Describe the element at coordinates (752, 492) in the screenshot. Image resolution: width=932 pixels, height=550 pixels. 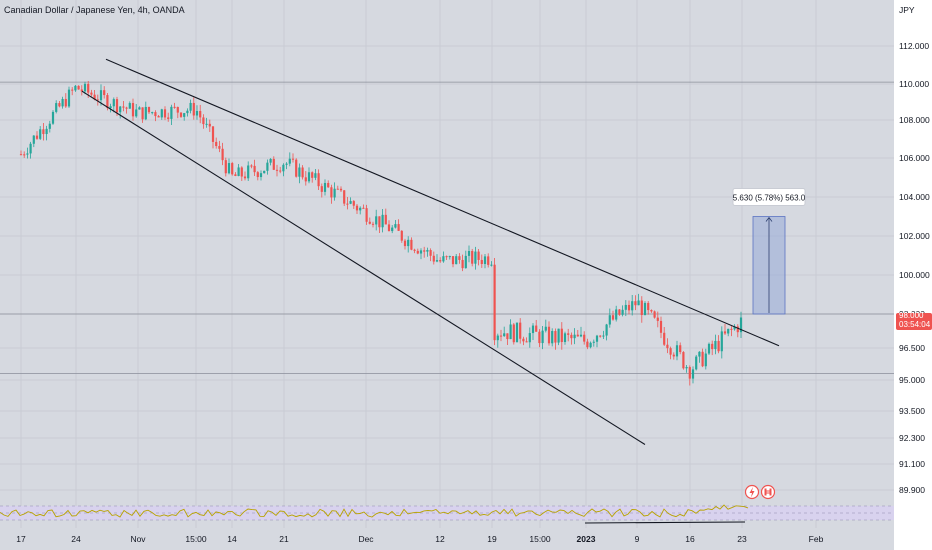
I see `lightning-icon` at that location.